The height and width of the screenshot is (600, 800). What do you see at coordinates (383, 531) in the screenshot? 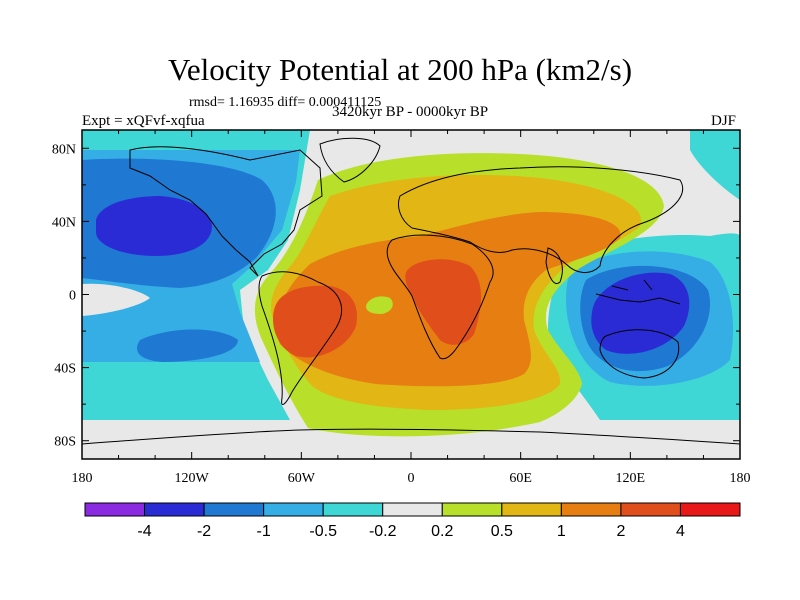
I see `colorbar-label: -0.2` at bounding box center [383, 531].